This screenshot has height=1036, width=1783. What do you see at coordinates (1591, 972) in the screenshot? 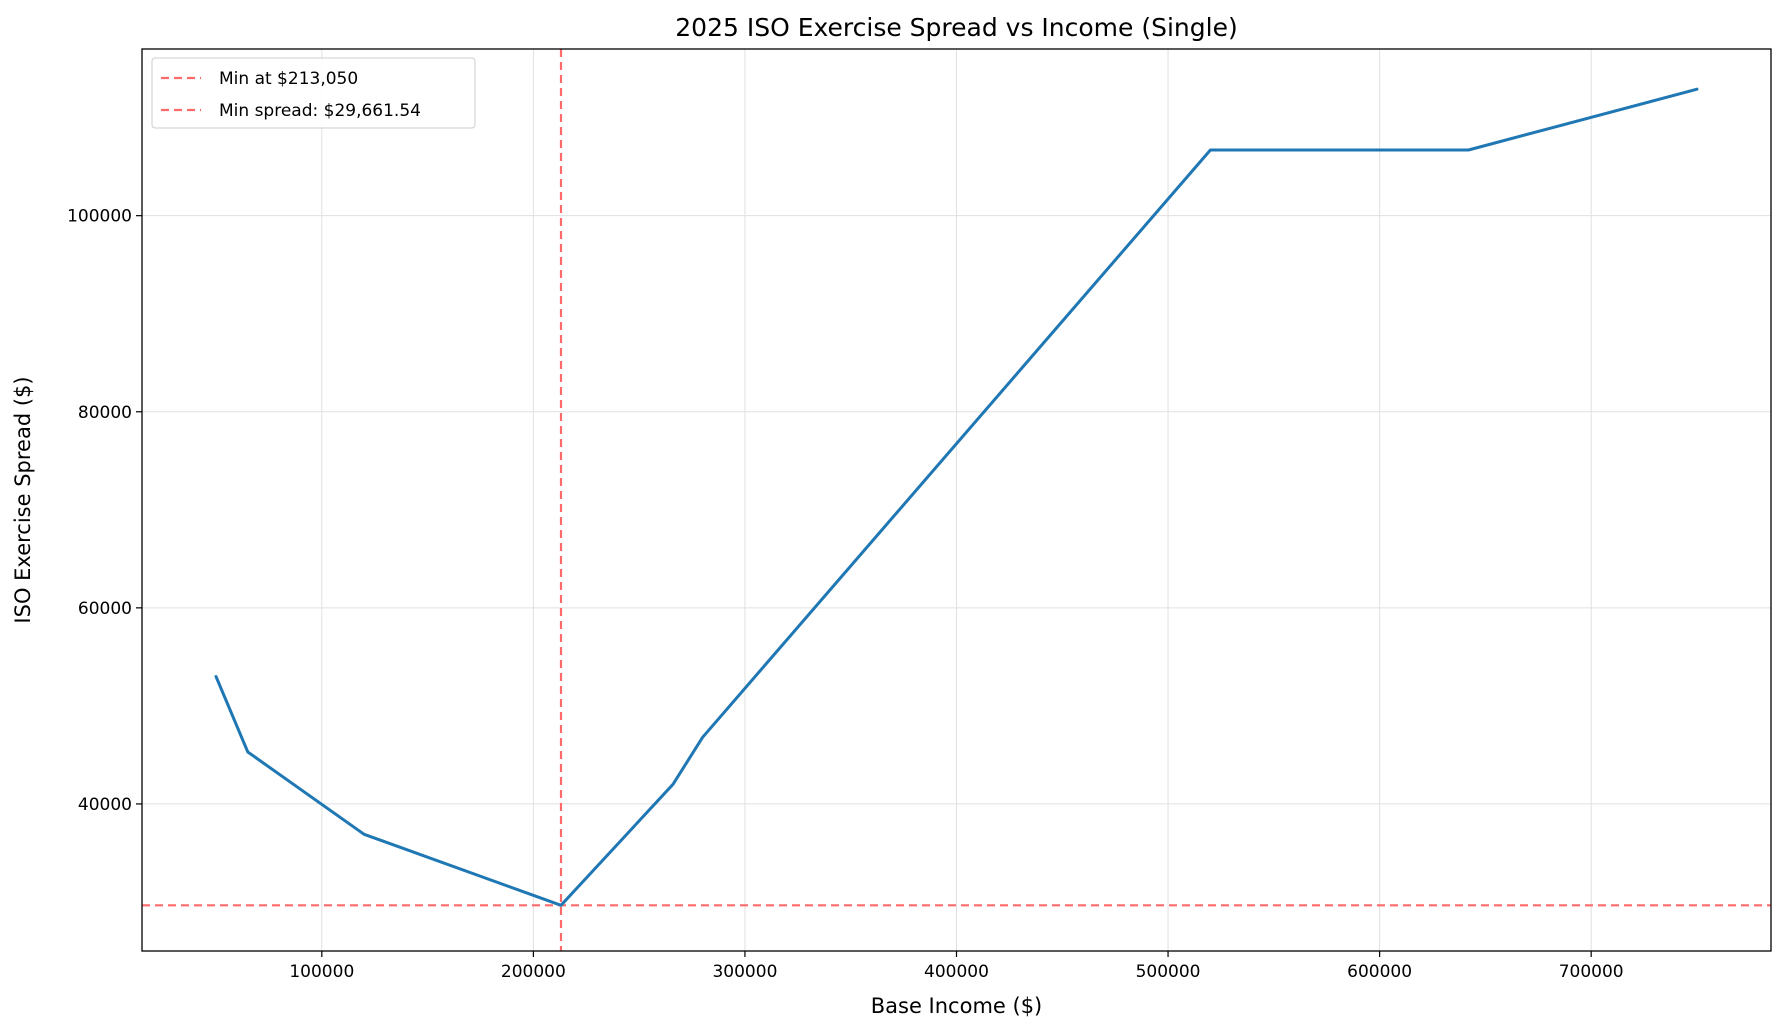
I see `x-tick-label: 700000` at bounding box center [1591, 972].